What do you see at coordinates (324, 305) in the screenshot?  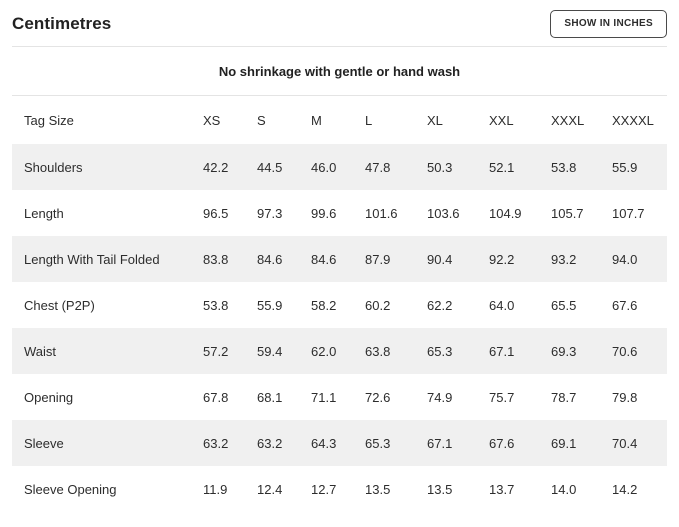 I see `value-cell: 58.2` at bounding box center [324, 305].